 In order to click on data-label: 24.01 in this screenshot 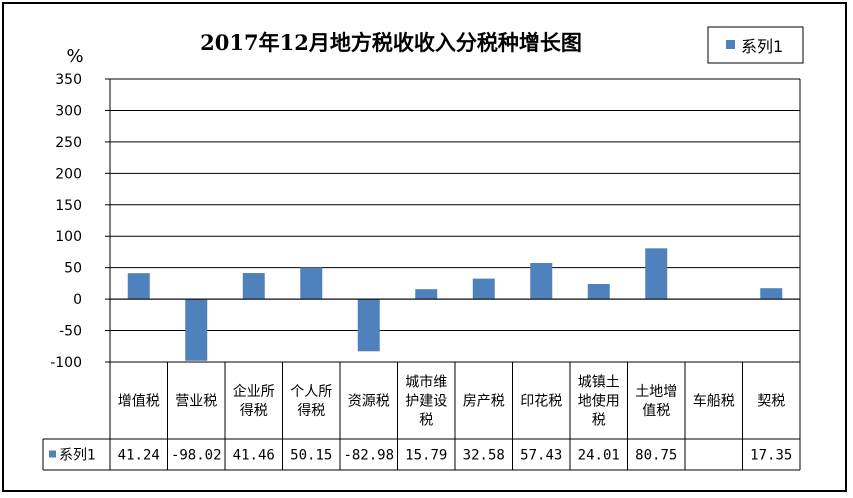, I will do `click(599, 456)`.